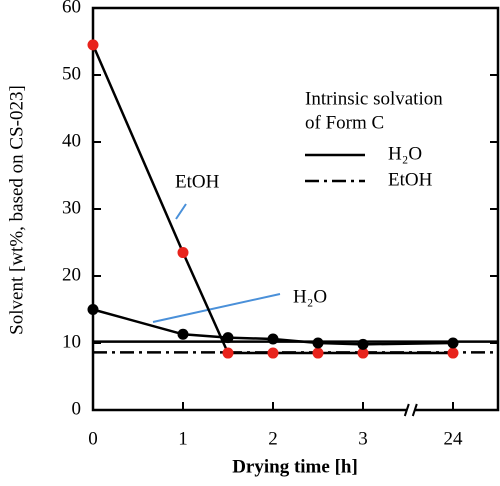  I want to click on y-tick-label: 60, so click(71, 8).